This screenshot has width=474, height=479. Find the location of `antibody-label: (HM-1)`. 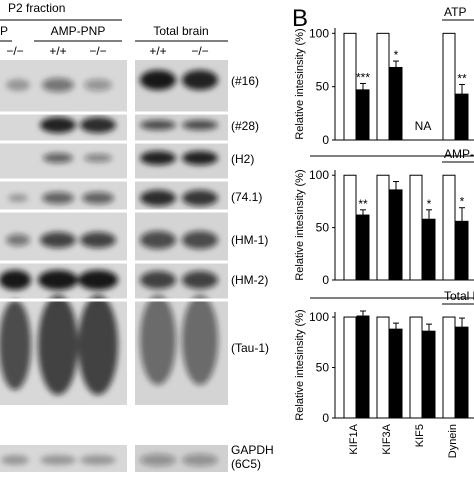

antibody-label: (HM-1) is located at coordinates (249, 240).